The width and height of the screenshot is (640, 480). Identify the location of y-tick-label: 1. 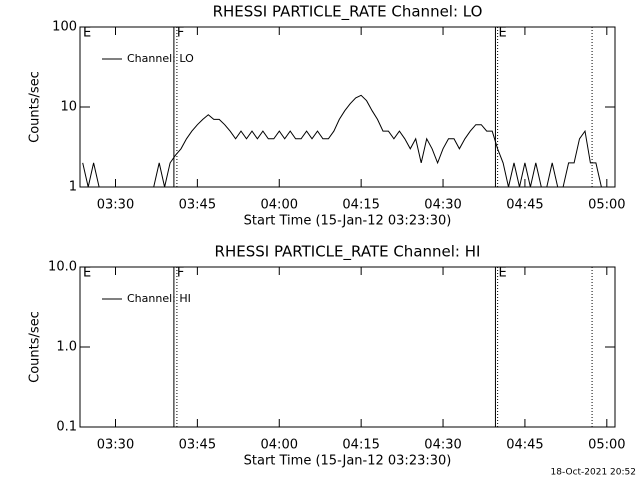
(73, 187).